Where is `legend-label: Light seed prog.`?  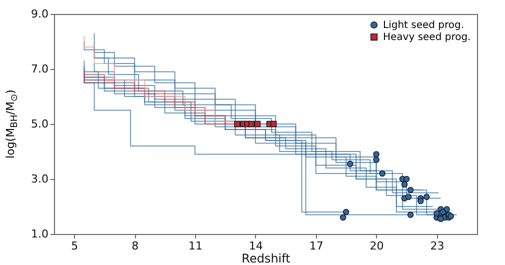 legend-label: Light seed prog. is located at coordinates (423, 25).